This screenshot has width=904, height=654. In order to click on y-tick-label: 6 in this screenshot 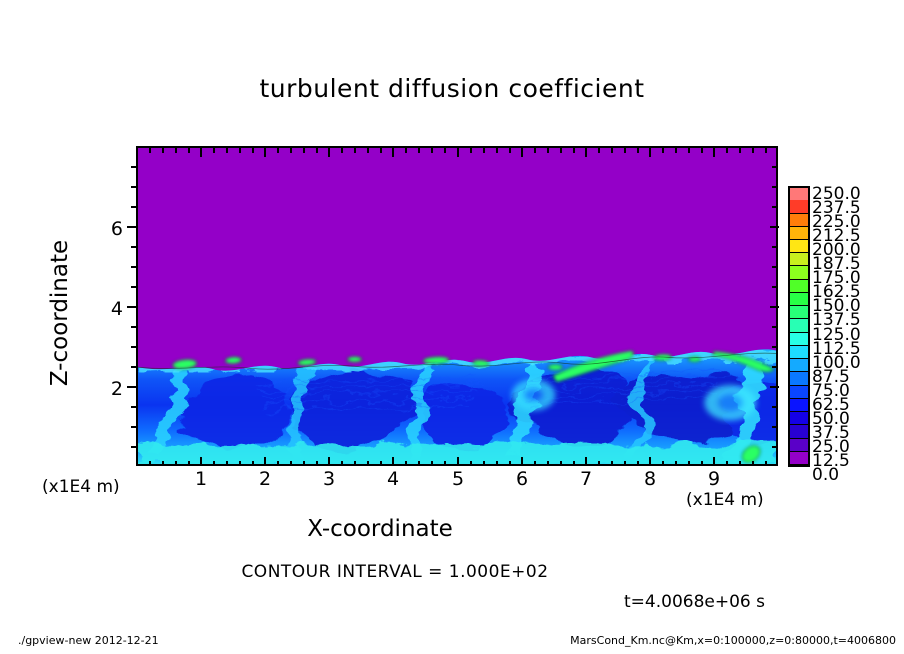, I will do `click(116, 229)`.